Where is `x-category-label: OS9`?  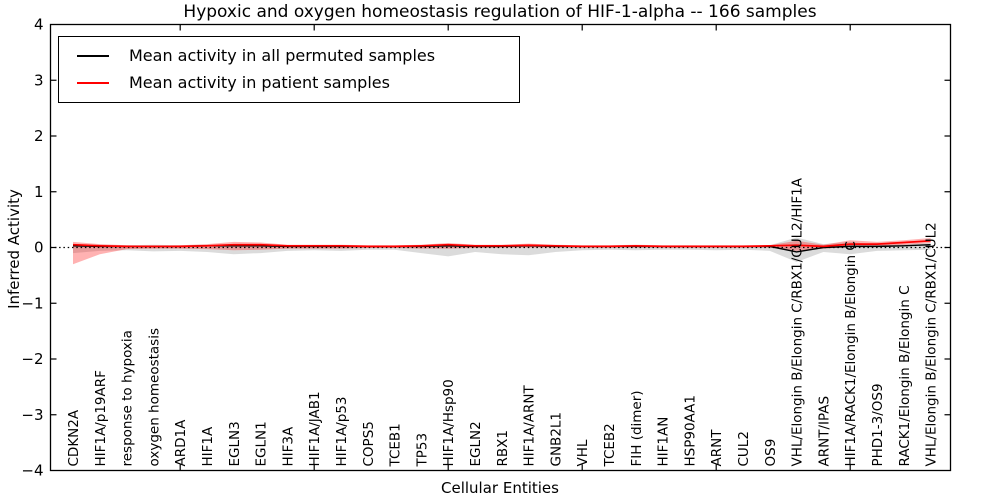 x-category-label: OS9 is located at coordinates (771, 453).